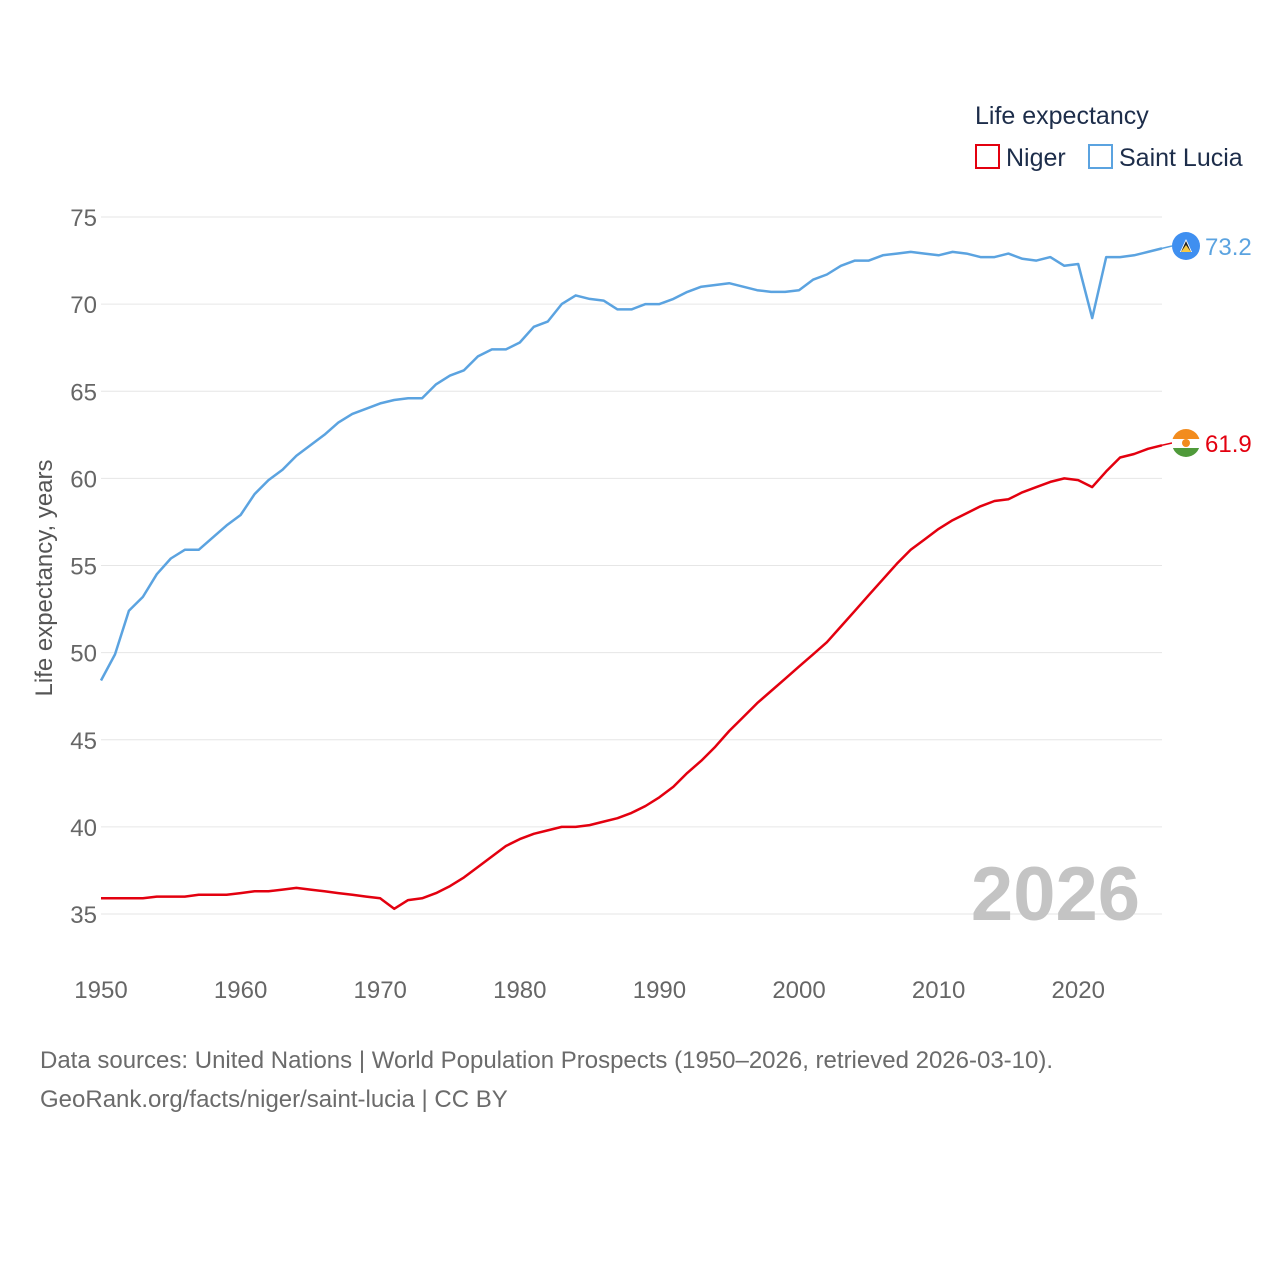  What do you see at coordinates (1228, 247) in the screenshot?
I see `end-label-saint-lucia: 73.2` at bounding box center [1228, 247].